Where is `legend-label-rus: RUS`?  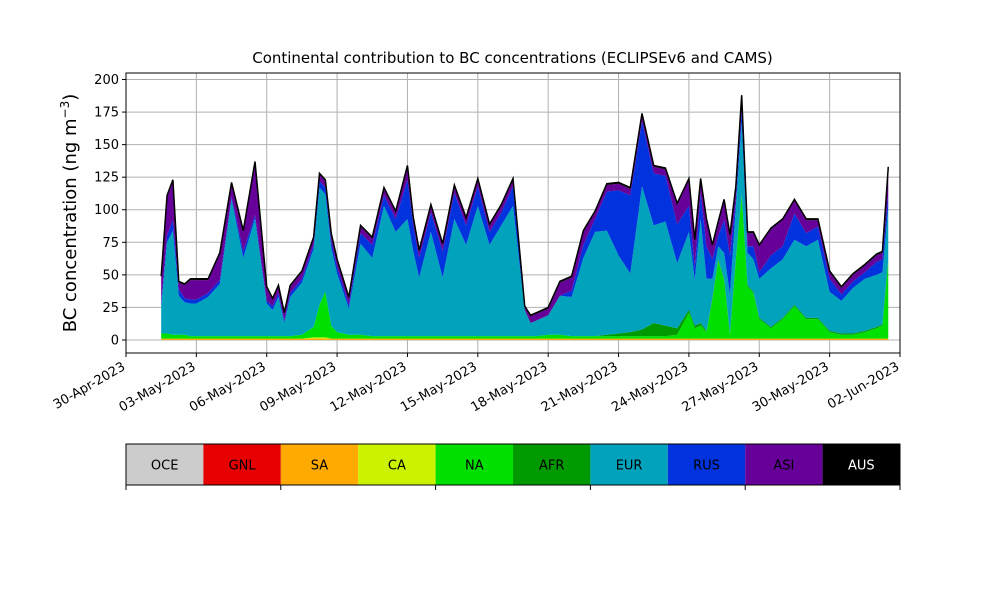
legend-label-rus: RUS is located at coordinates (706, 466).